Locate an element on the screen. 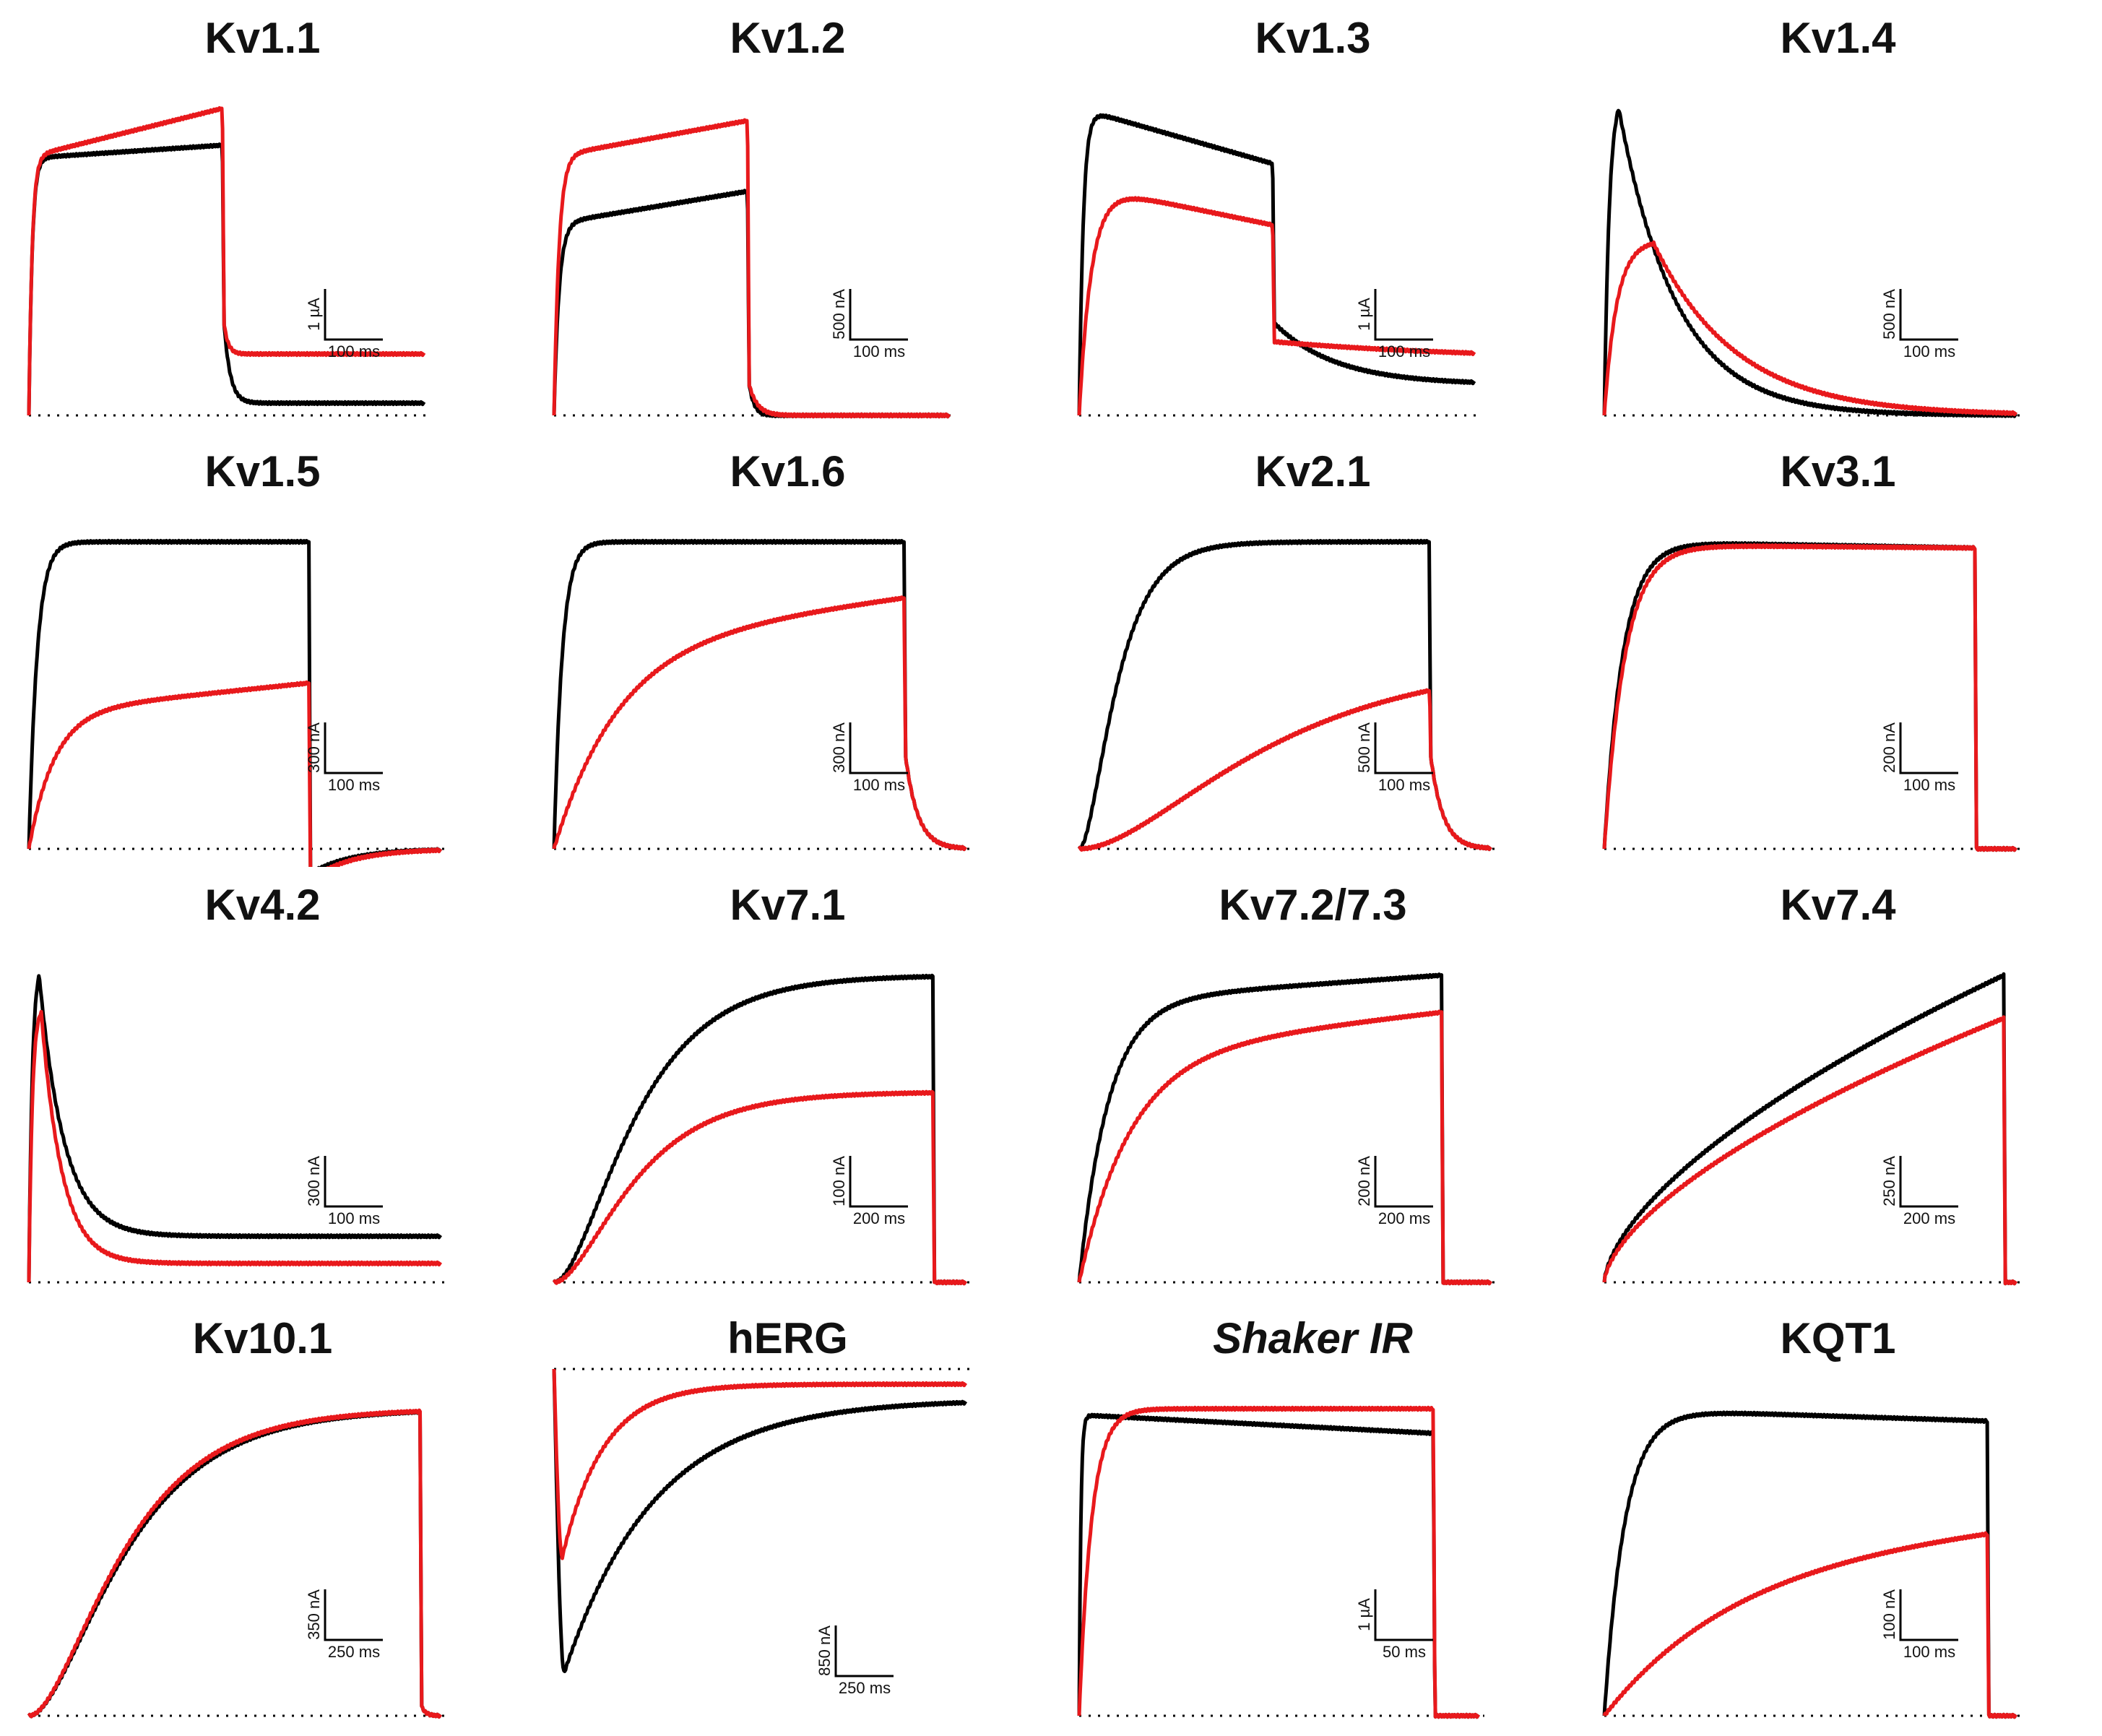 The image size is (2102, 1736). panel-kv3-1: Kv3.1 200 nA 100 ms is located at coordinates (1838, 650).